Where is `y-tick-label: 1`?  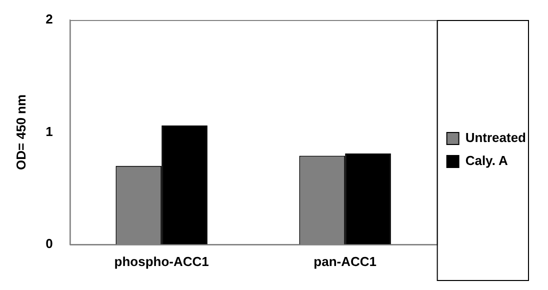 y-tick-label: 1 is located at coordinates (49, 131).